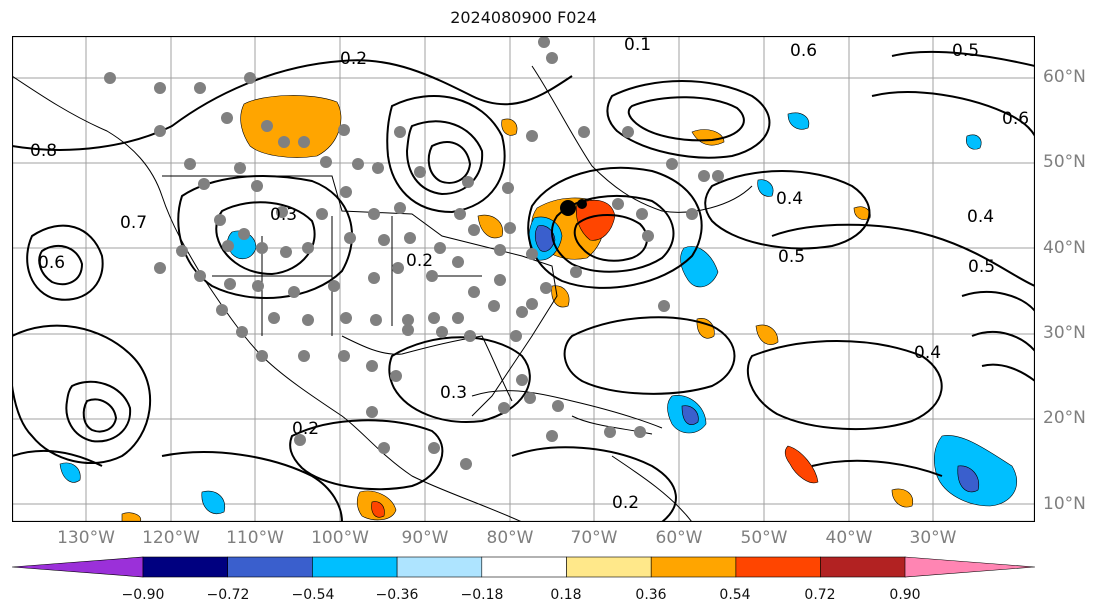 The width and height of the screenshot is (1105, 615). What do you see at coordinates (849, 538) in the screenshot?
I see `lon-label: 40°W` at bounding box center [849, 538].